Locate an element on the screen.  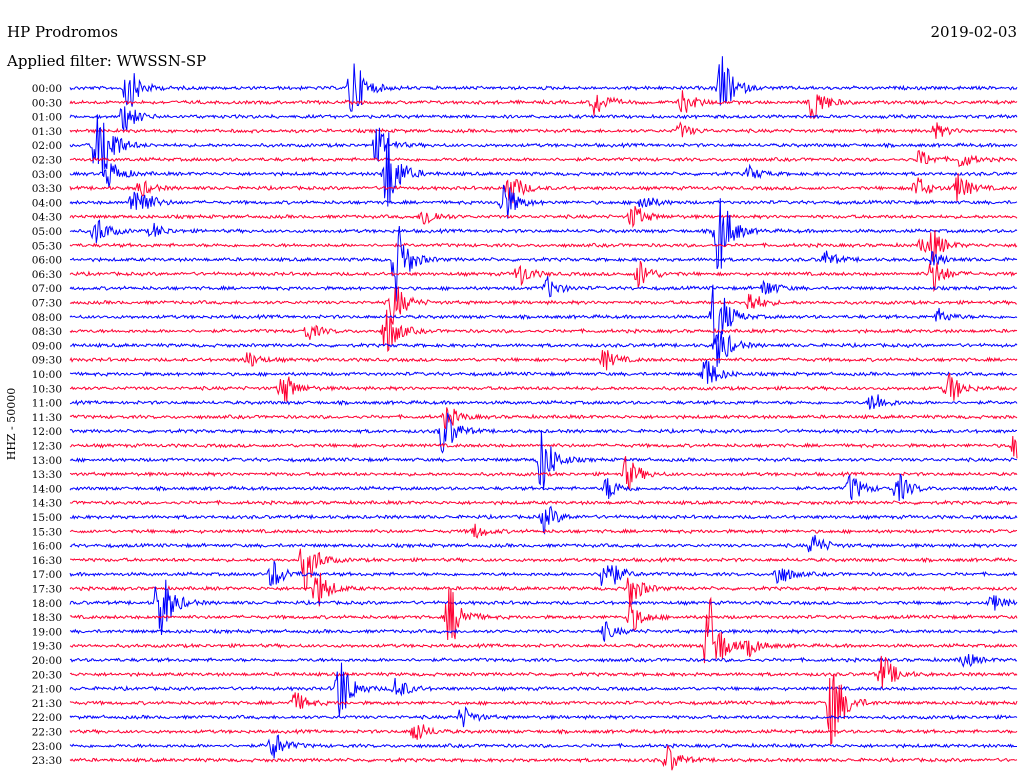
row-label-2300: 23:00 is located at coordinates (47, 747).